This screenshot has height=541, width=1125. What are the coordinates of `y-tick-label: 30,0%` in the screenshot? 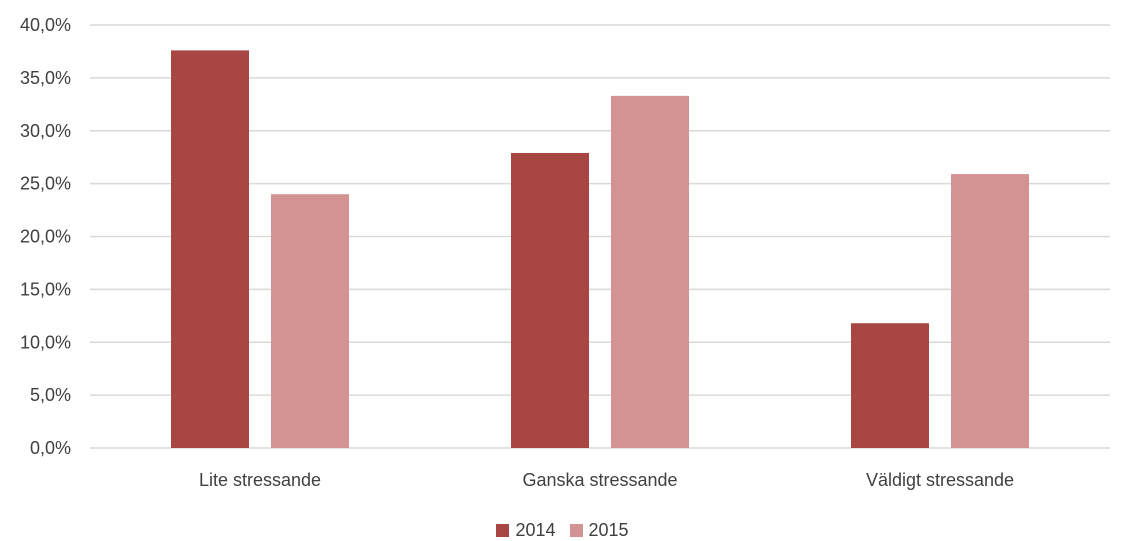 It's located at (45, 131).